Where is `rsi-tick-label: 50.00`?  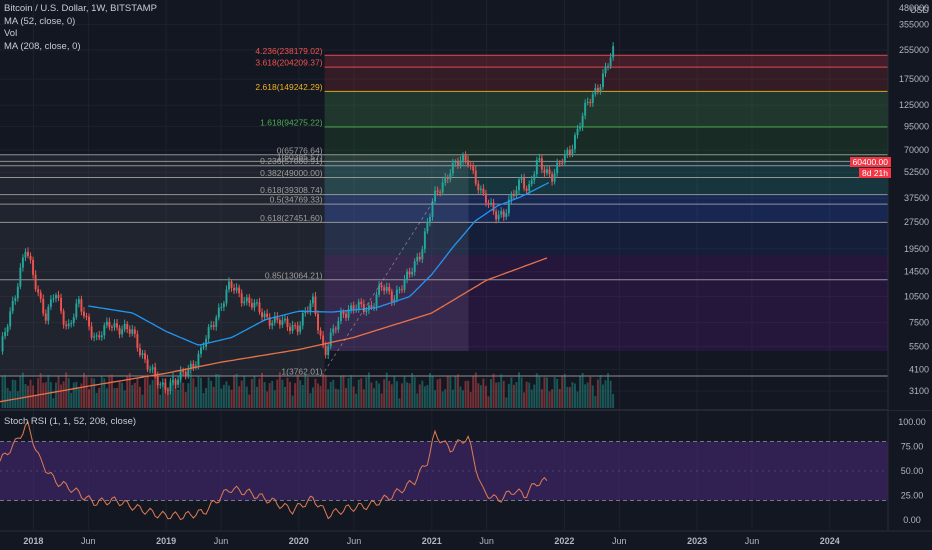
rsi-tick-label: 50.00 is located at coordinates (912, 471).